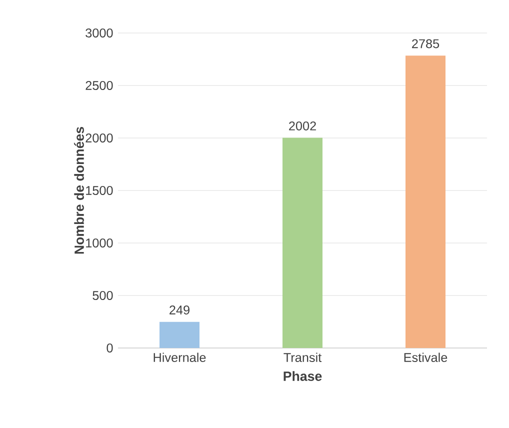 Image resolution: width=509 pixels, height=428 pixels. What do you see at coordinates (303, 376) in the screenshot?
I see `x-axis-title: Phase` at bounding box center [303, 376].